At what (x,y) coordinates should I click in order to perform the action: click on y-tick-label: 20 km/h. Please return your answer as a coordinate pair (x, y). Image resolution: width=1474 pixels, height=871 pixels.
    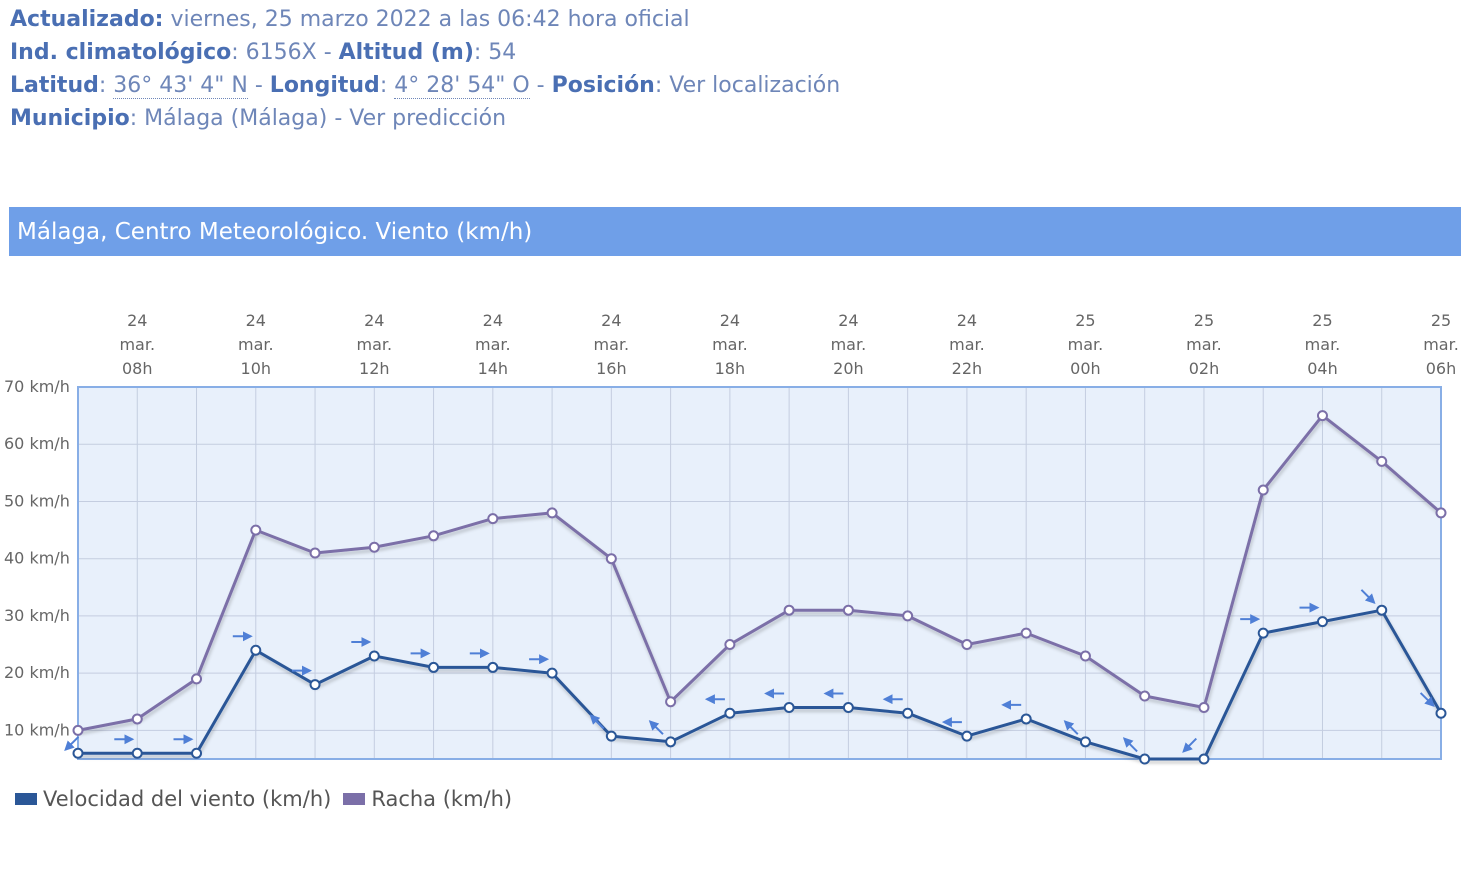
    Looking at the image, I should click on (37, 672).